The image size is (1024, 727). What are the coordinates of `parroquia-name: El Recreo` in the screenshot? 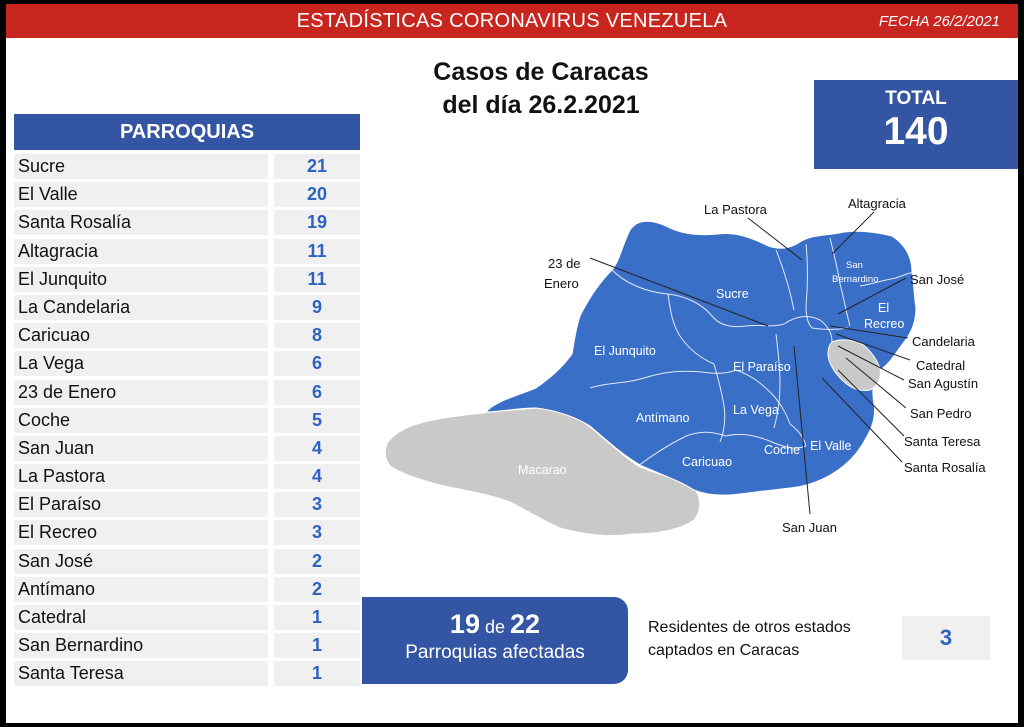 It's located at (141, 533).